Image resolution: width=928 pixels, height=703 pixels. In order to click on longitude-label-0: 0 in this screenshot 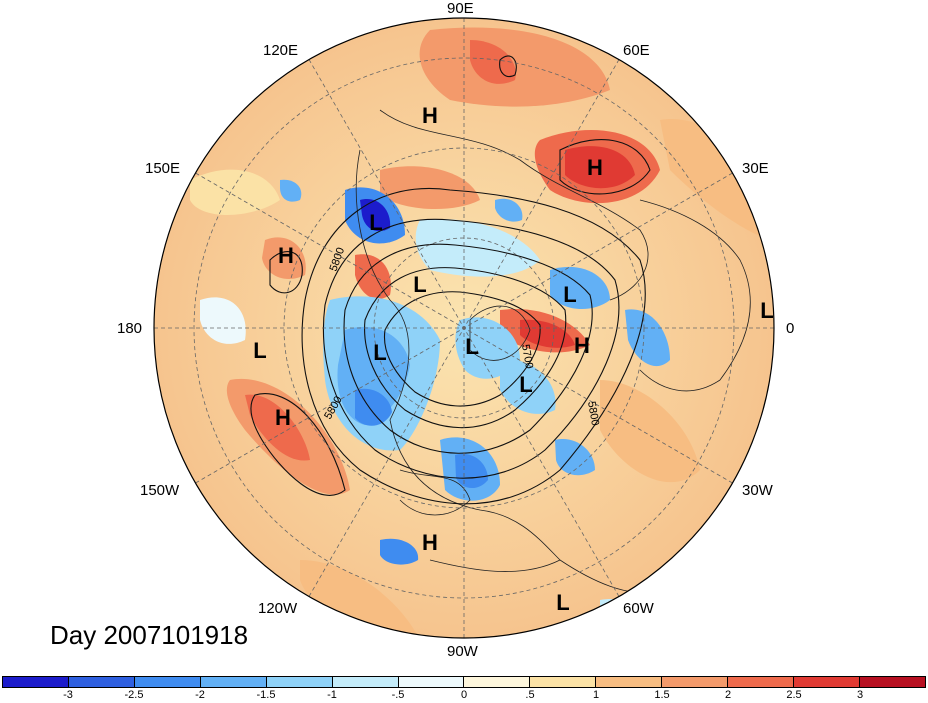, I will do `click(790, 328)`.